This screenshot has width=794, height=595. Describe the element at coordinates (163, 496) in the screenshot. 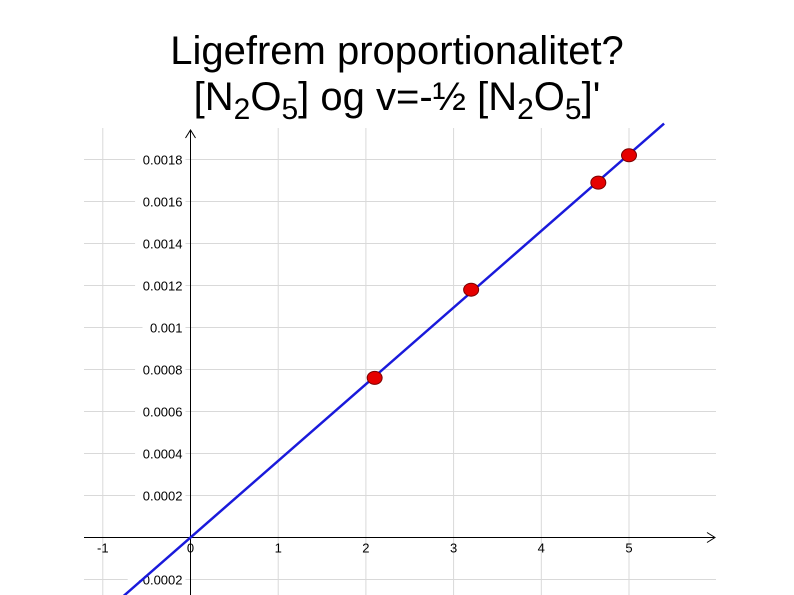

I see `y-tick-label: 0.0002` at that location.